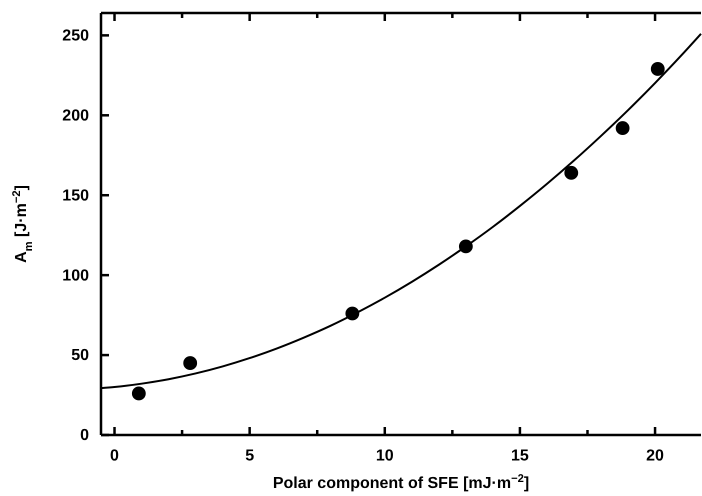  Describe the element at coordinates (249, 455) in the screenshot. I see `x-tick-label: 5` at that location.